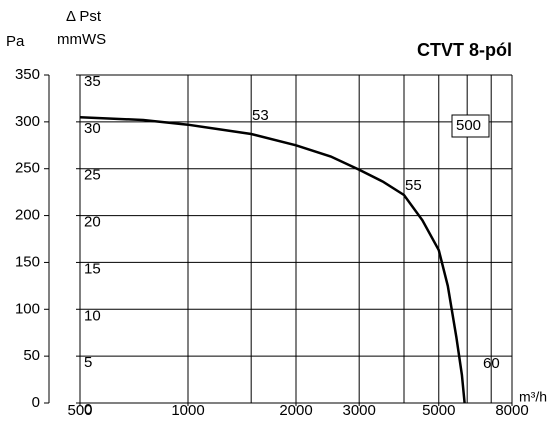 This screenshot has width=555, height=424. Describe the element at coordinates (92, 81) in the screenshot. I see `y2-tick-label: 35` at that location.